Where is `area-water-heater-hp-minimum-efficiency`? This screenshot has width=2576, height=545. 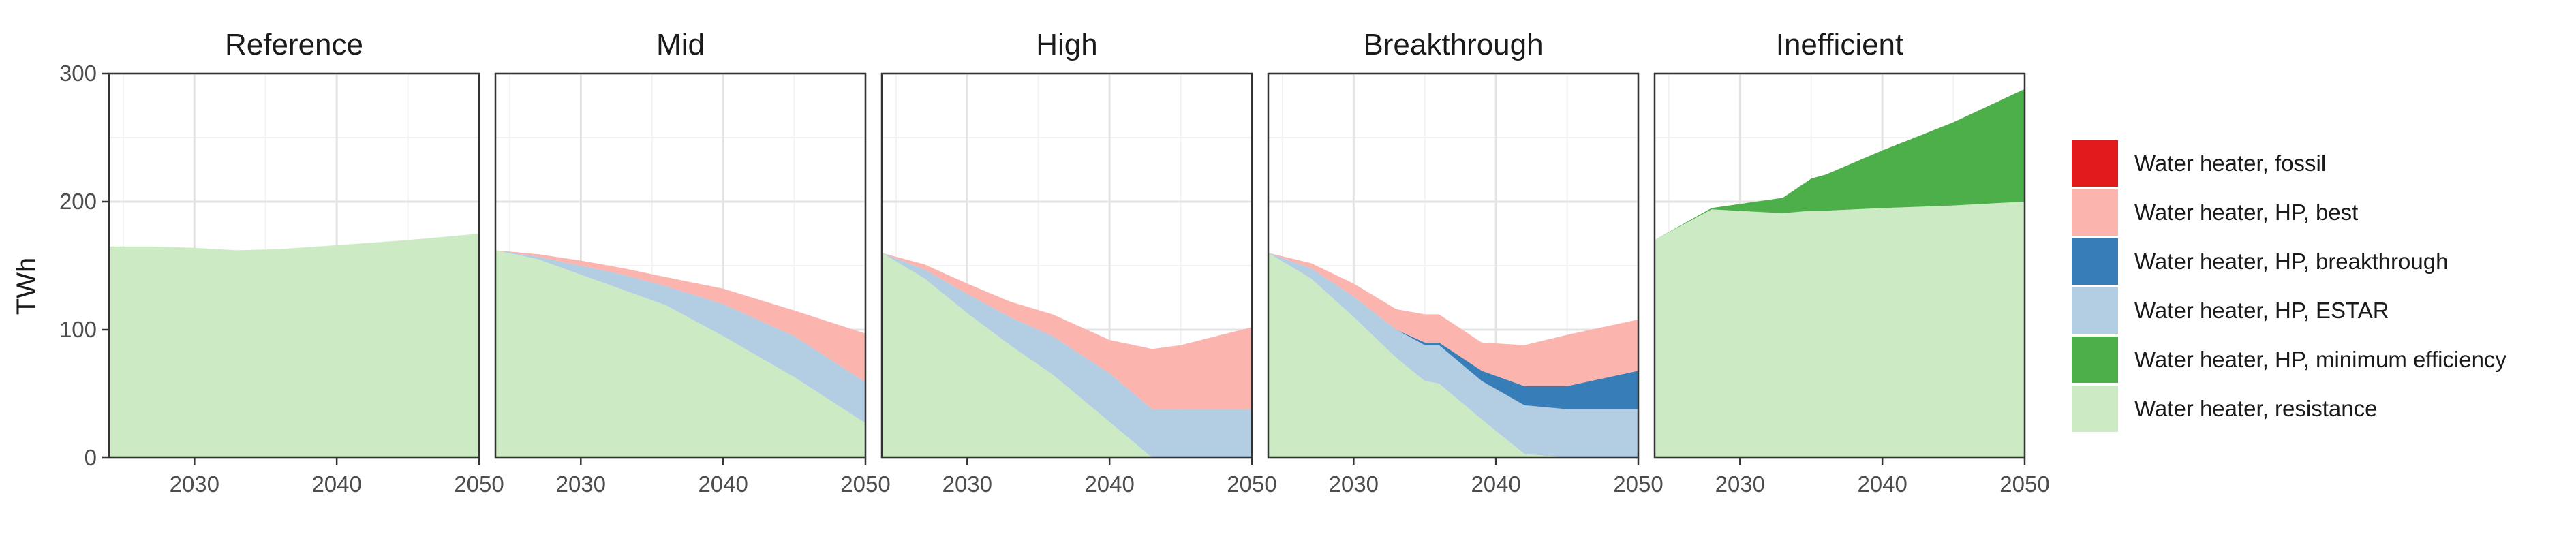
area-water-heater-hp-minimum-efficiency is located at coordinates (1840, 164).